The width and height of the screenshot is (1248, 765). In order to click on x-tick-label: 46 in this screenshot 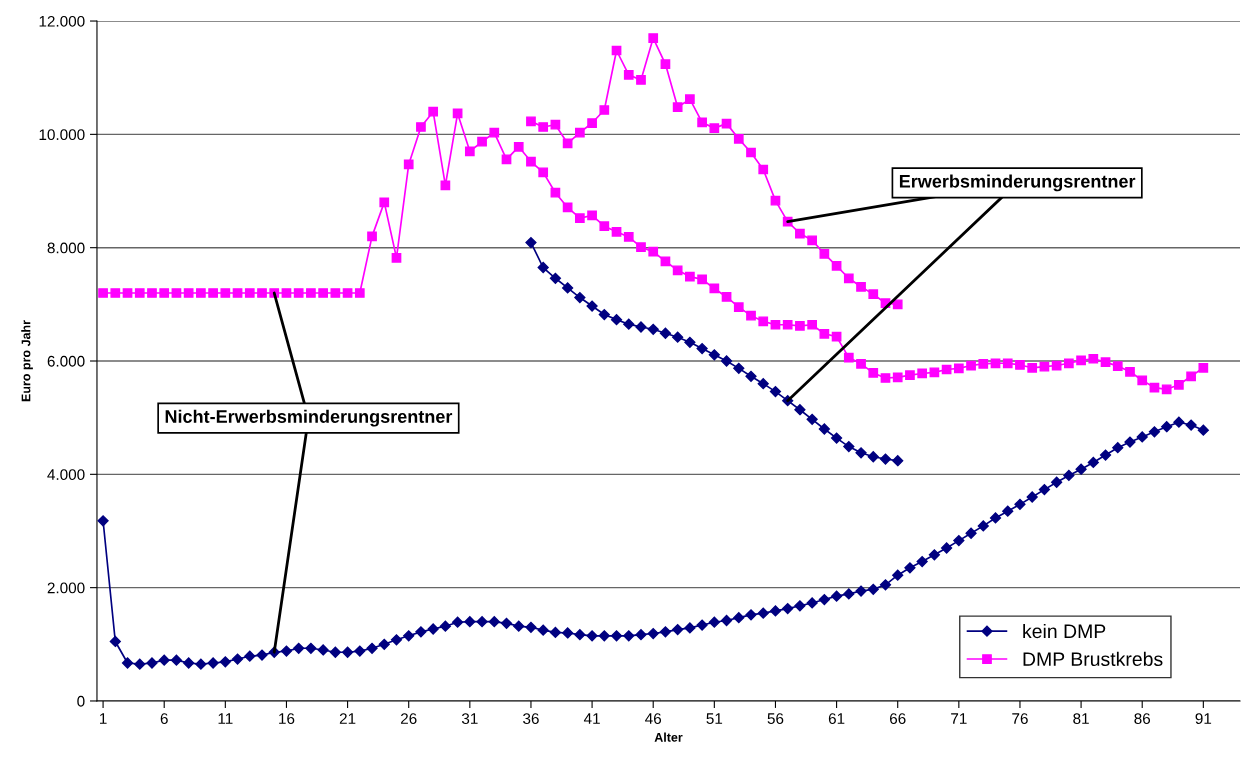, I will do `click(653, 718)`.